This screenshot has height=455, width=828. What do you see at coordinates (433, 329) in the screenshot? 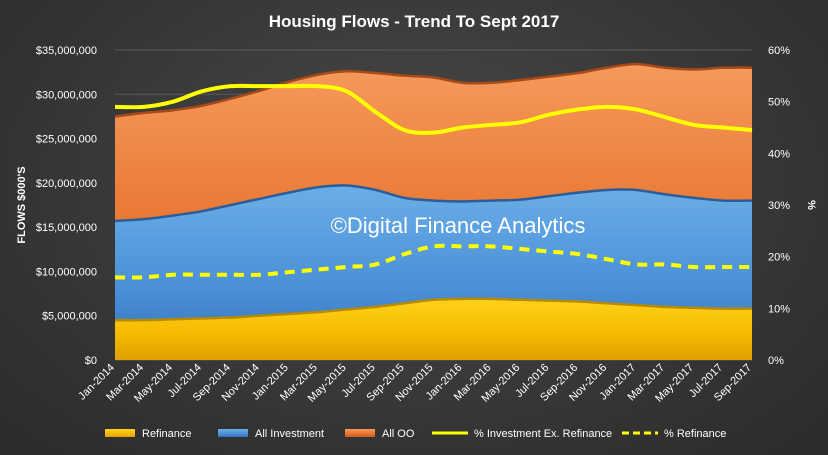
I see `area-refinance` at bounding box center [433, 329].